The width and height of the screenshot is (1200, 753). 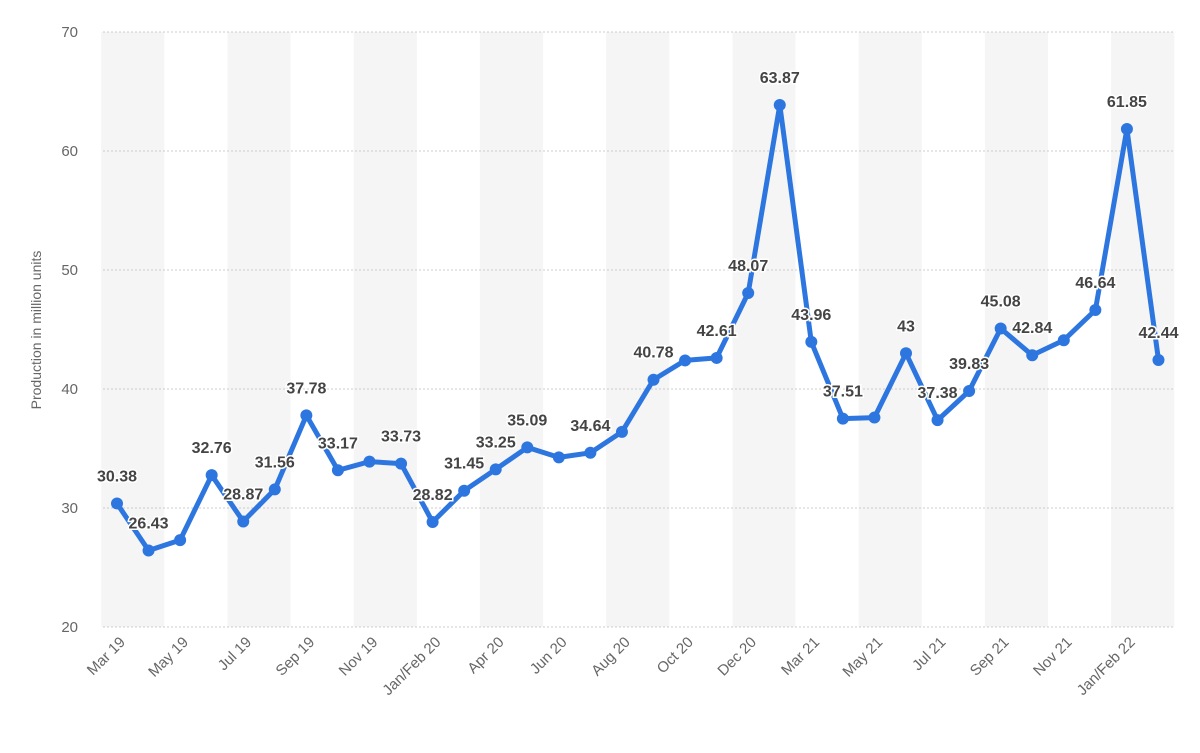 What do you see at coordinates (590, 426) in the screenshot?
I see `data-label: 34.64` at bounding box center [590, 426].